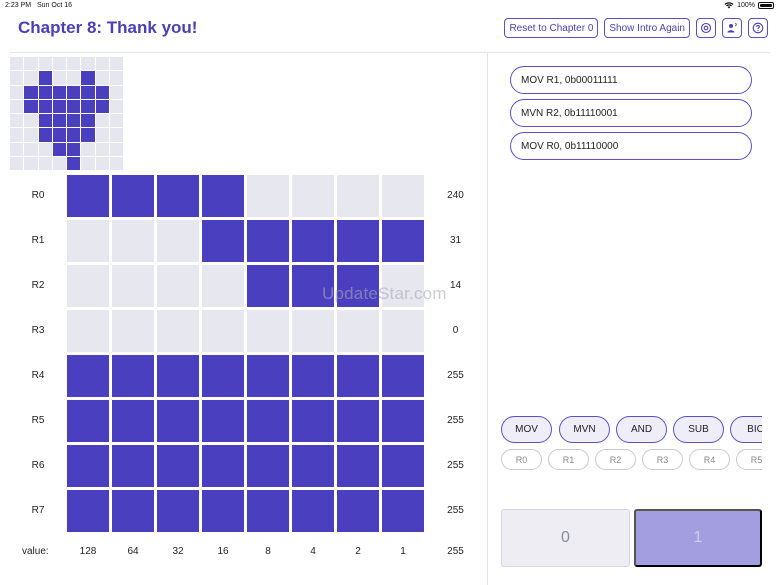  I want to click on opcode-sub-button: SUB, so click(698, 429).